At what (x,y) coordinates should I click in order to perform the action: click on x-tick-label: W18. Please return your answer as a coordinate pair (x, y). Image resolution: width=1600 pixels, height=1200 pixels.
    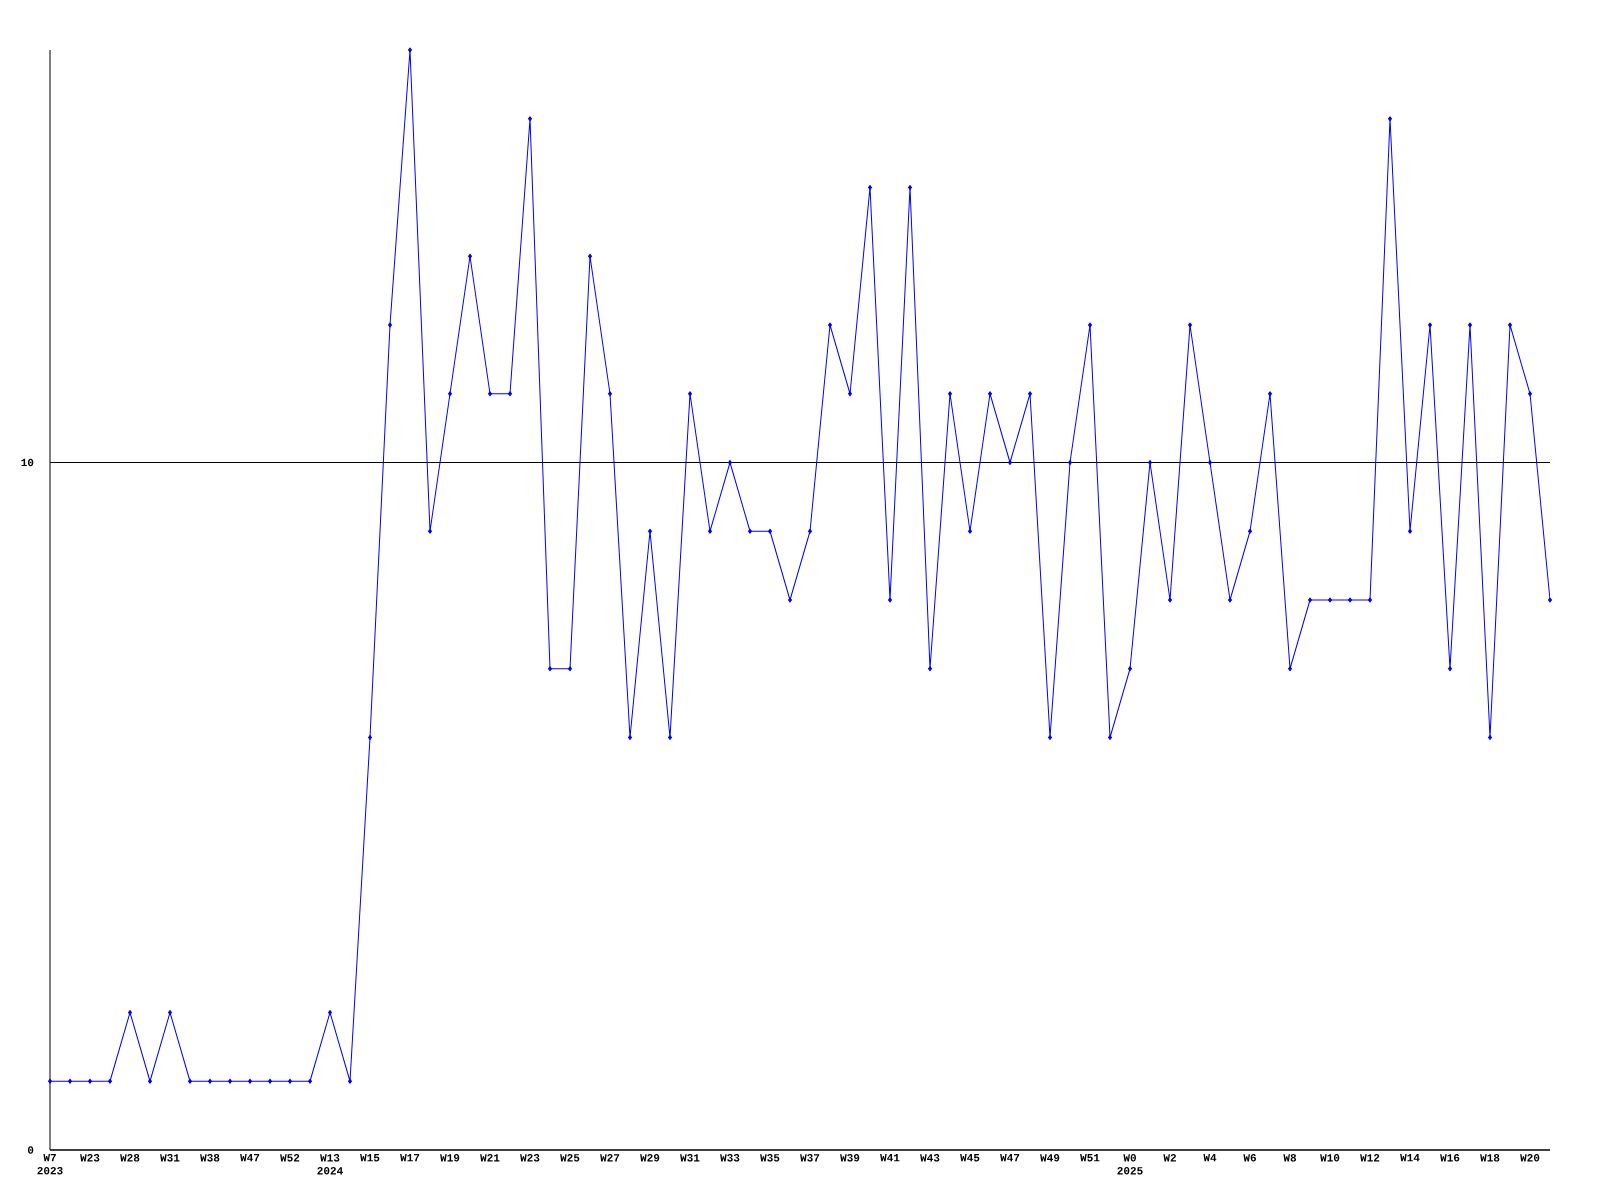
    Looking at the image, I should click on (1490, 1158).